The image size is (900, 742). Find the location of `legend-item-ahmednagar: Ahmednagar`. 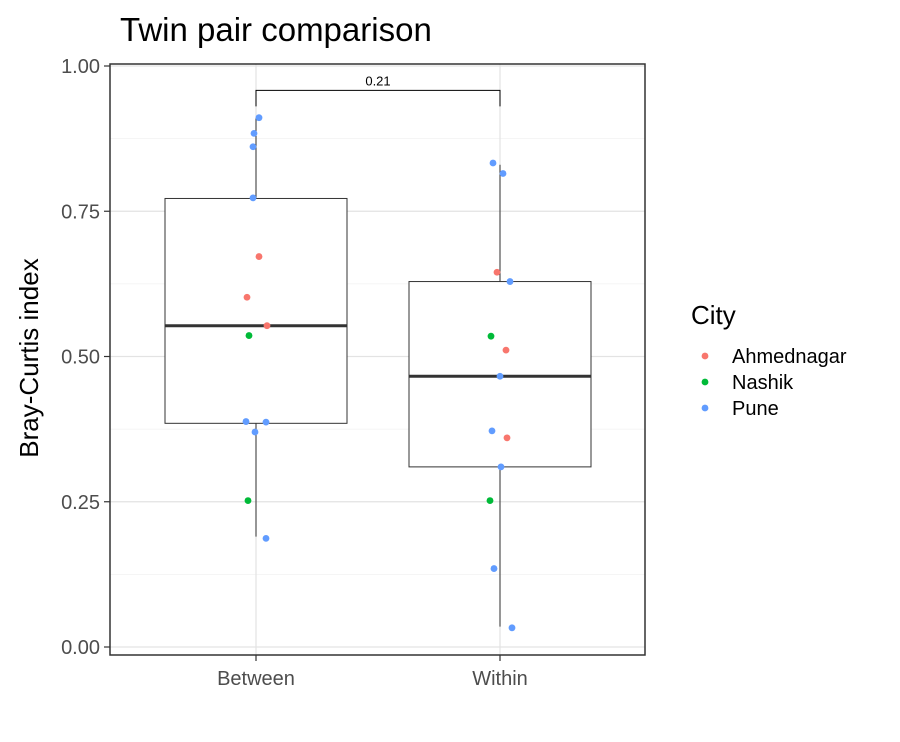

legend-item-ahmednagar: Ahmednagar is located at coordinates (774, 357).